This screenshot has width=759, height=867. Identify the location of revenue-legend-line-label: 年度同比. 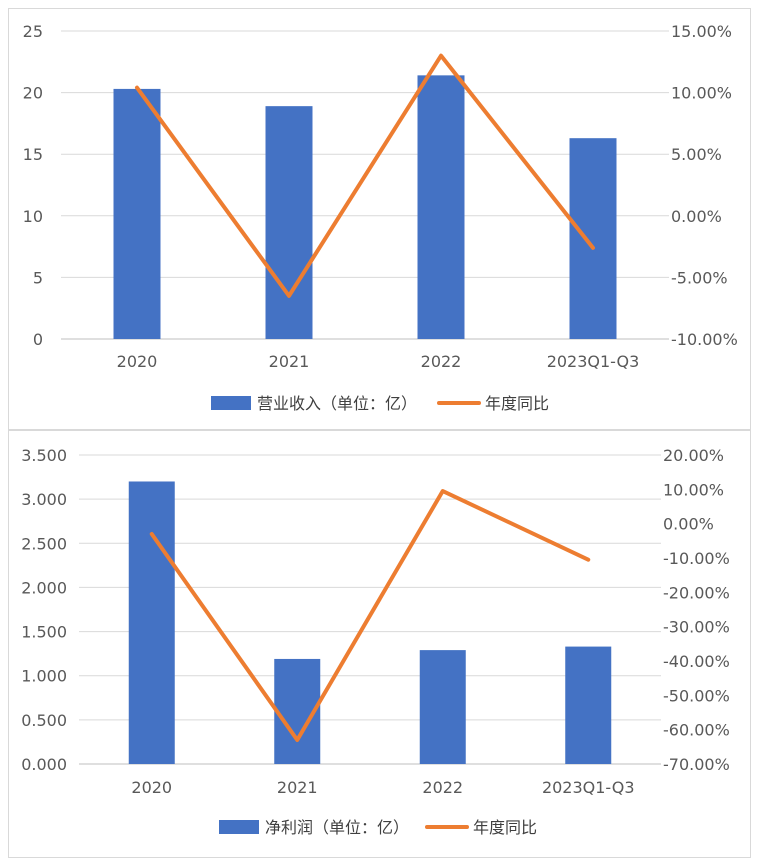
(517, 403).